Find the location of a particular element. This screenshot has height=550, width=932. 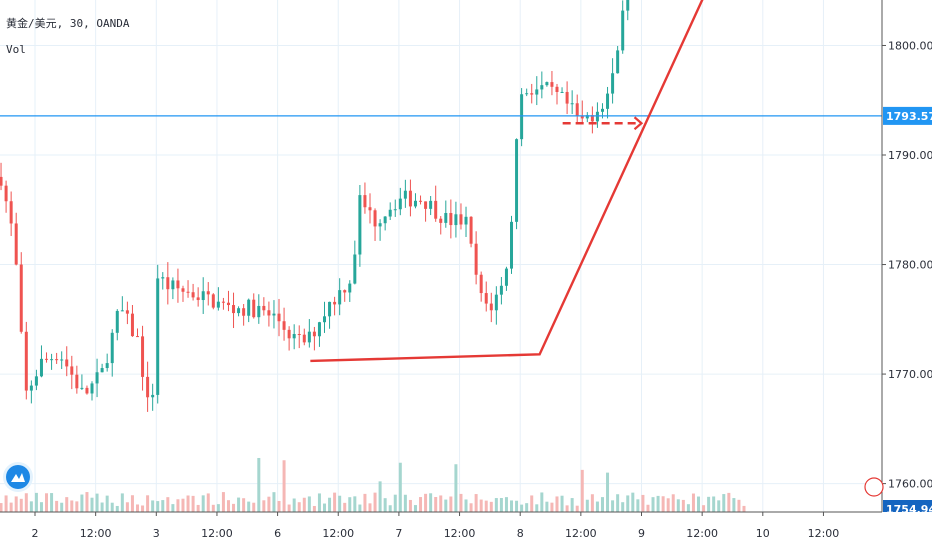

price-axis-background is located at coordinates (907, 275).